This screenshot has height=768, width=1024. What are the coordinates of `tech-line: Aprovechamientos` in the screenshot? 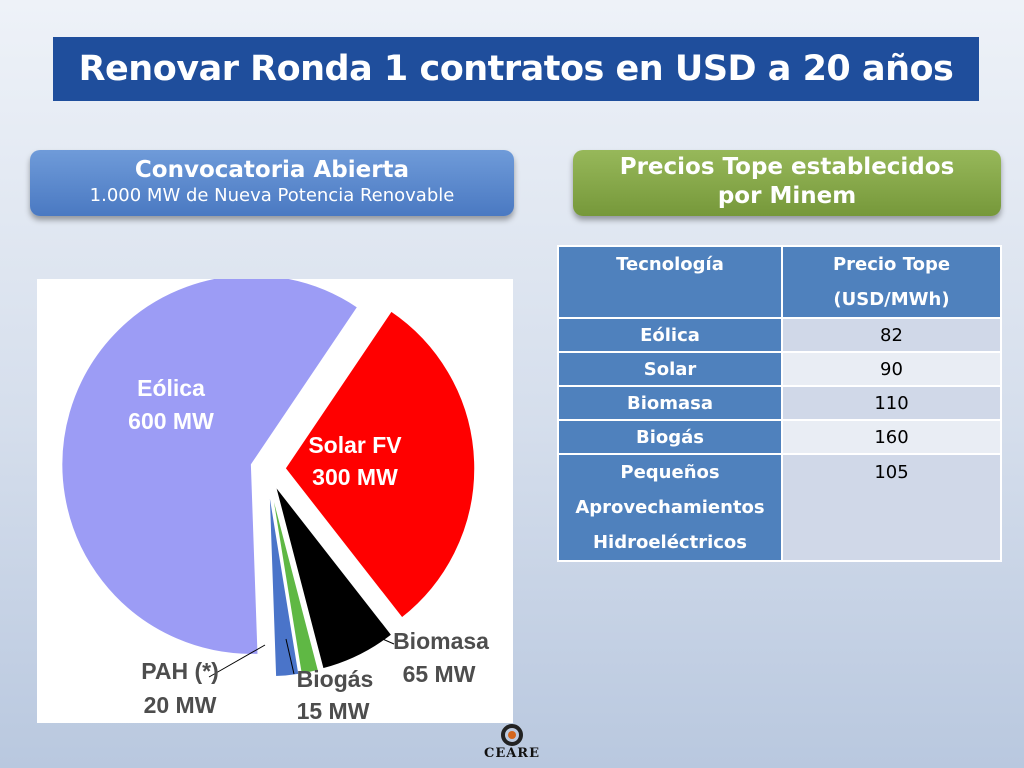 It's located at (670, 507).